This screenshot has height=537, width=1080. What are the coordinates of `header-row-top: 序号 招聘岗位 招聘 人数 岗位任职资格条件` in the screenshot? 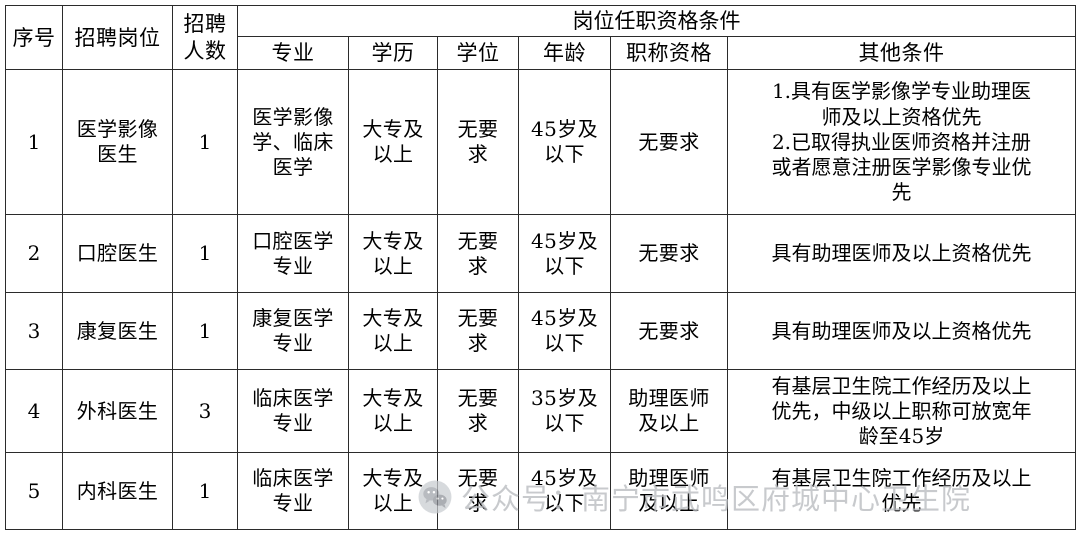 It's located at (540, 37).